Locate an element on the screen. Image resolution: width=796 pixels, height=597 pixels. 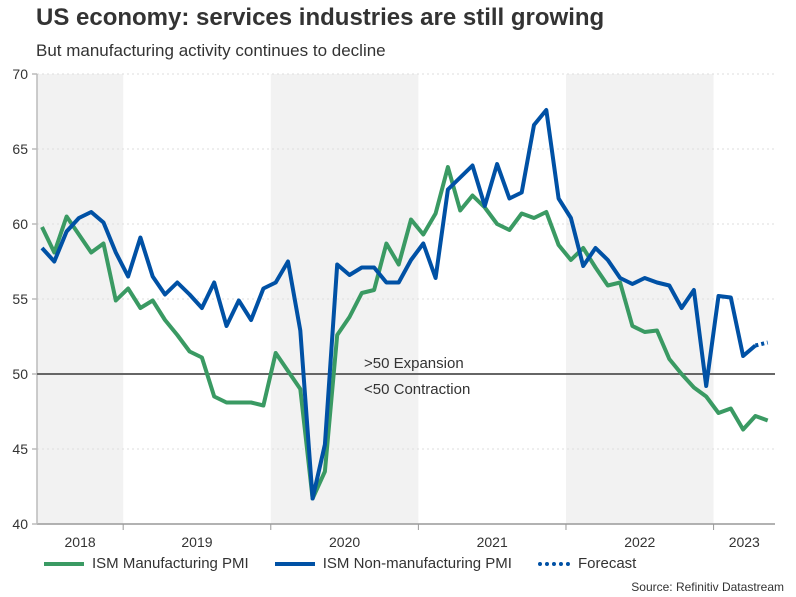
x-tick-label: 2020 is located at coordinates (344, 542).